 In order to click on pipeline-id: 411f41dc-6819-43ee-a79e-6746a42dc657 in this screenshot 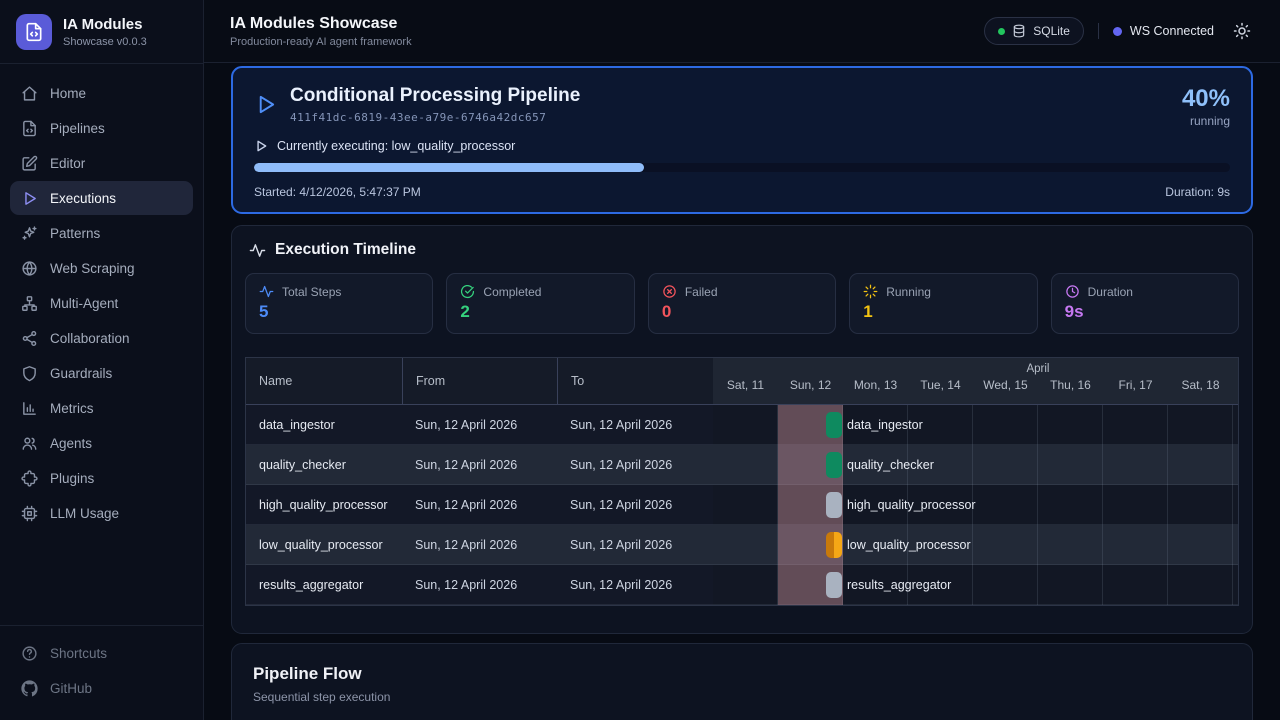, I will do `click(418, 117)`.